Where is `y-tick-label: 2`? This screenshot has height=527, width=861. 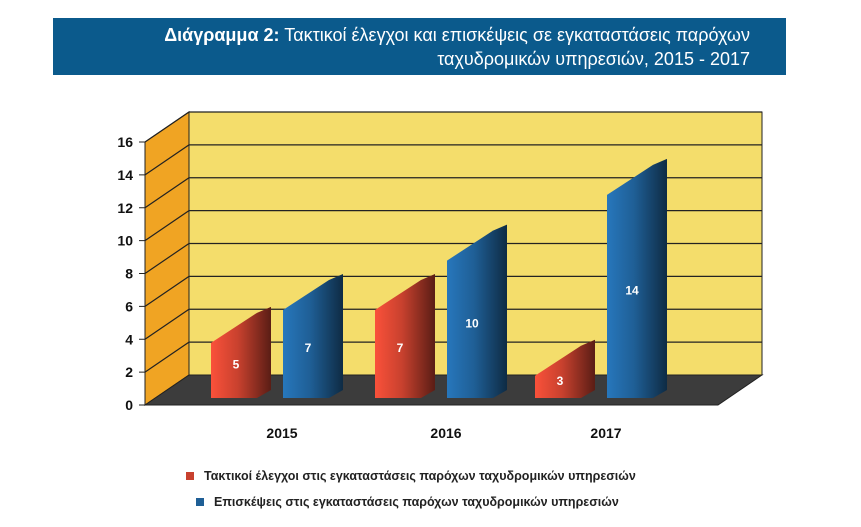
y-tick-label: 2 is located at coordinates (129, 372).